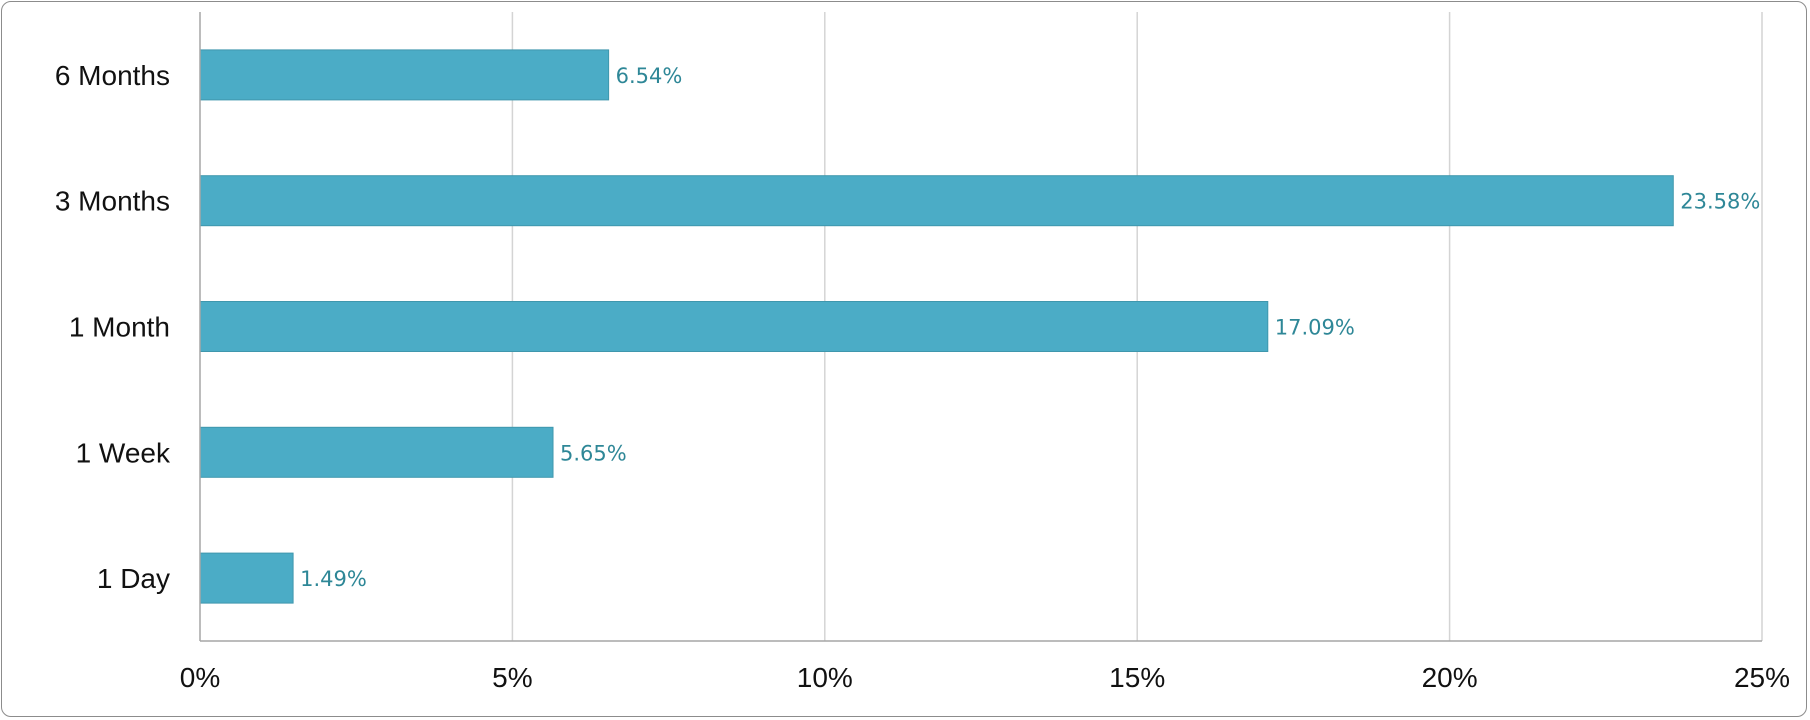 The width and height of the screenshot is (1810, 720). What do you see at coordinates (112, 75) in the screenshot?
I see `y-category-label: 6 Months` at bounding box center [112, 75].